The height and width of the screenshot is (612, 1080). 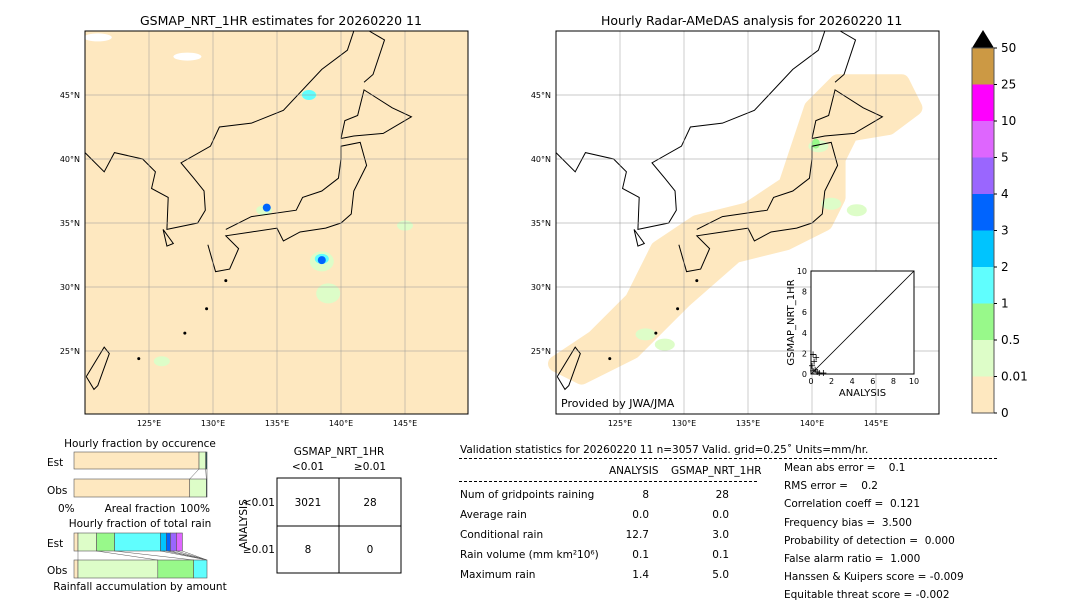 I want to click on right-lat-tick: 40°N, so click(x=541, y=159).